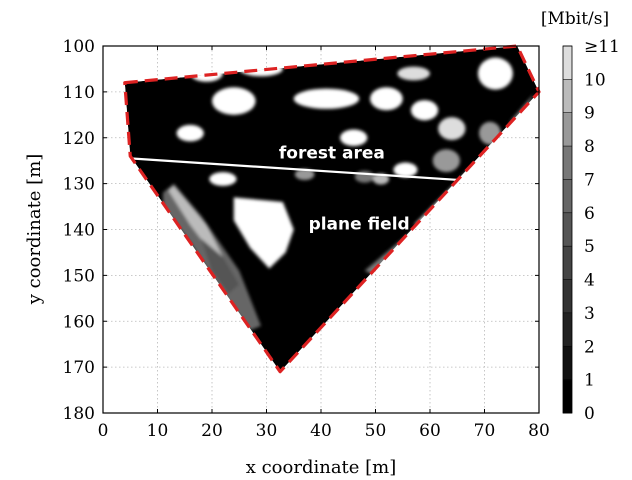  Describe the element at coordinates (79, 231) in the screenshot. I see `y-tick-label: 140` at that location.